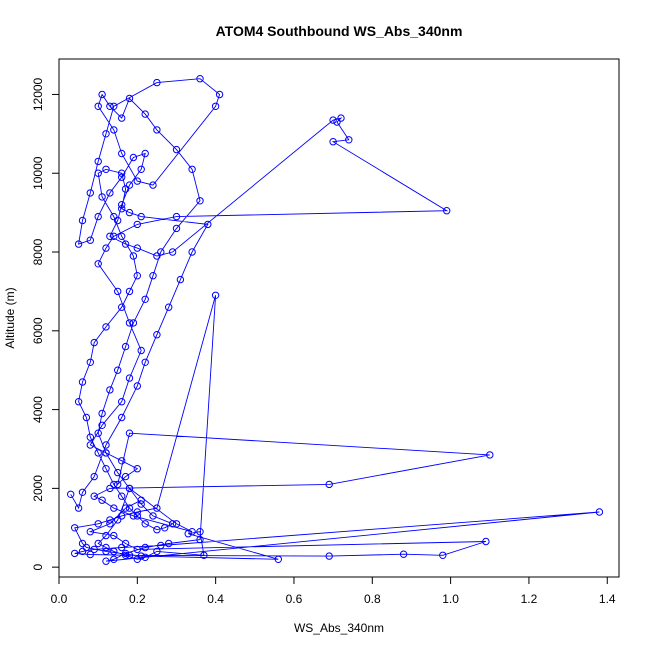 This screenshot has height=650, width=650. I want to click on y-tick-label: 10000, so click(38, 173).